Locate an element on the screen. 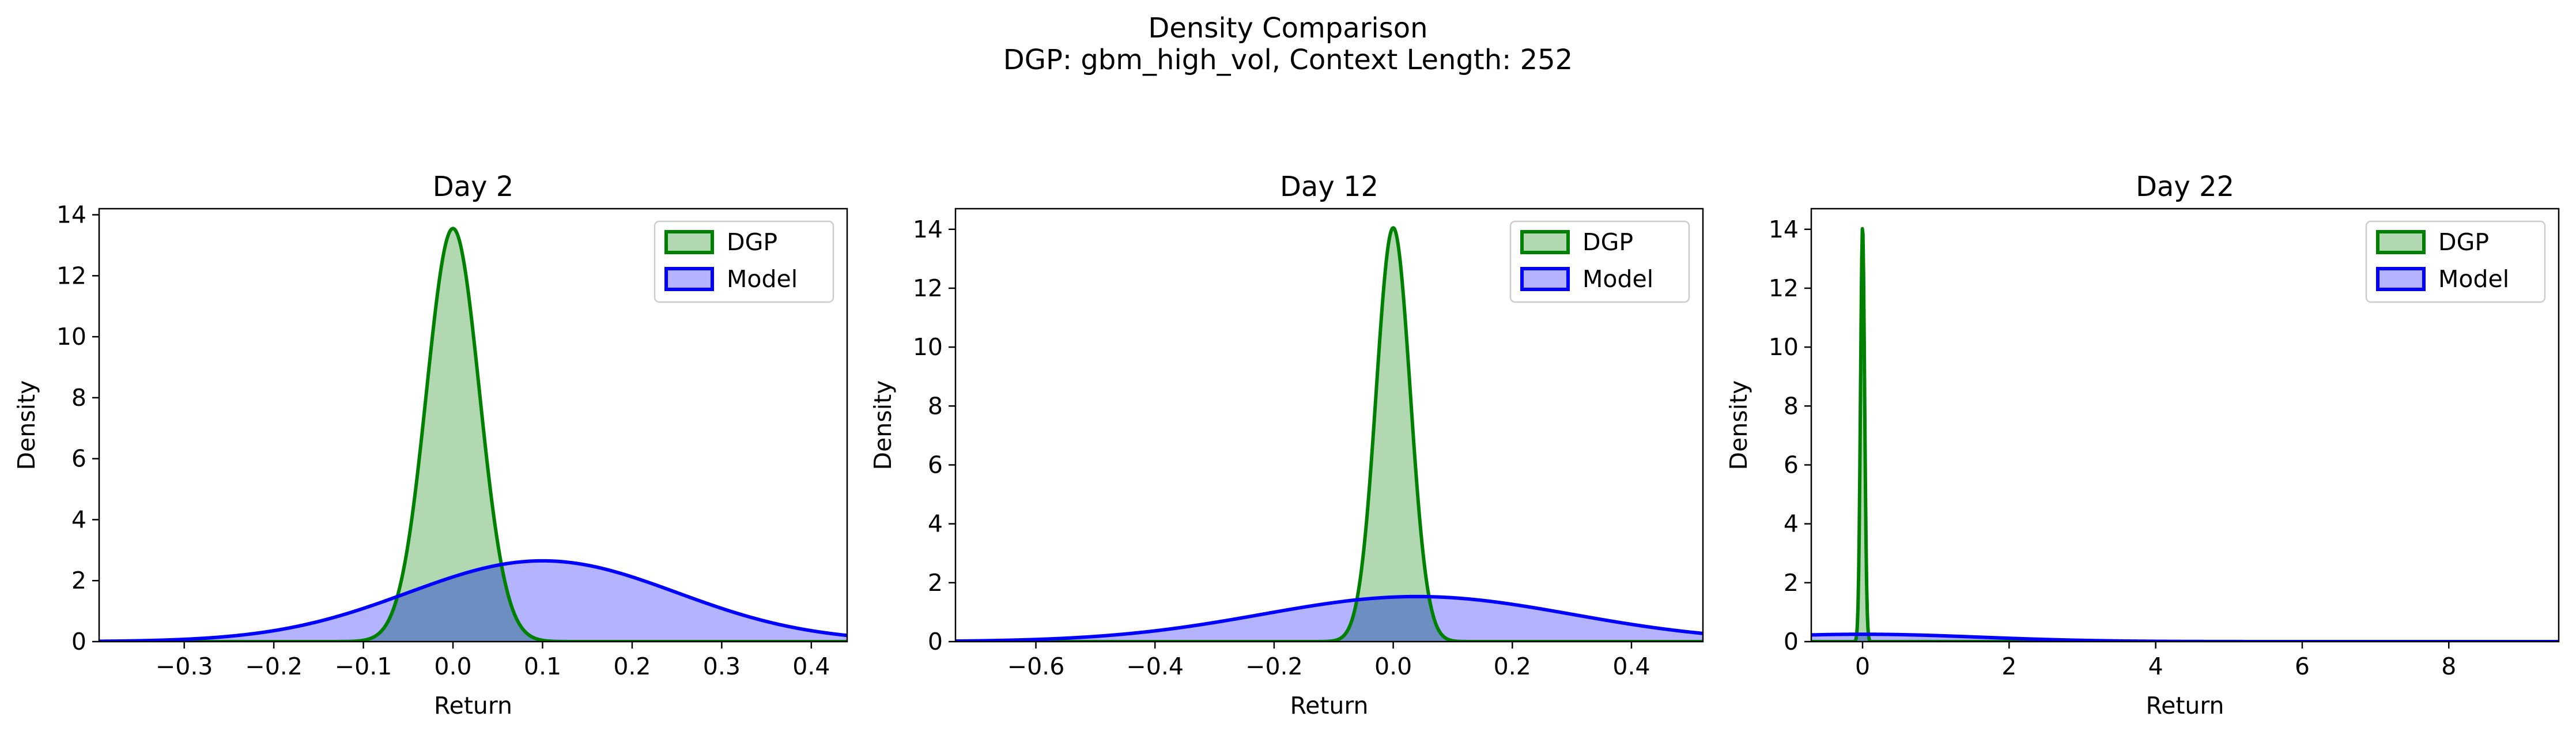 This screenshot has height=735, width=2576. x-tick-label: −0.3 is located at coordinates (184, 666).